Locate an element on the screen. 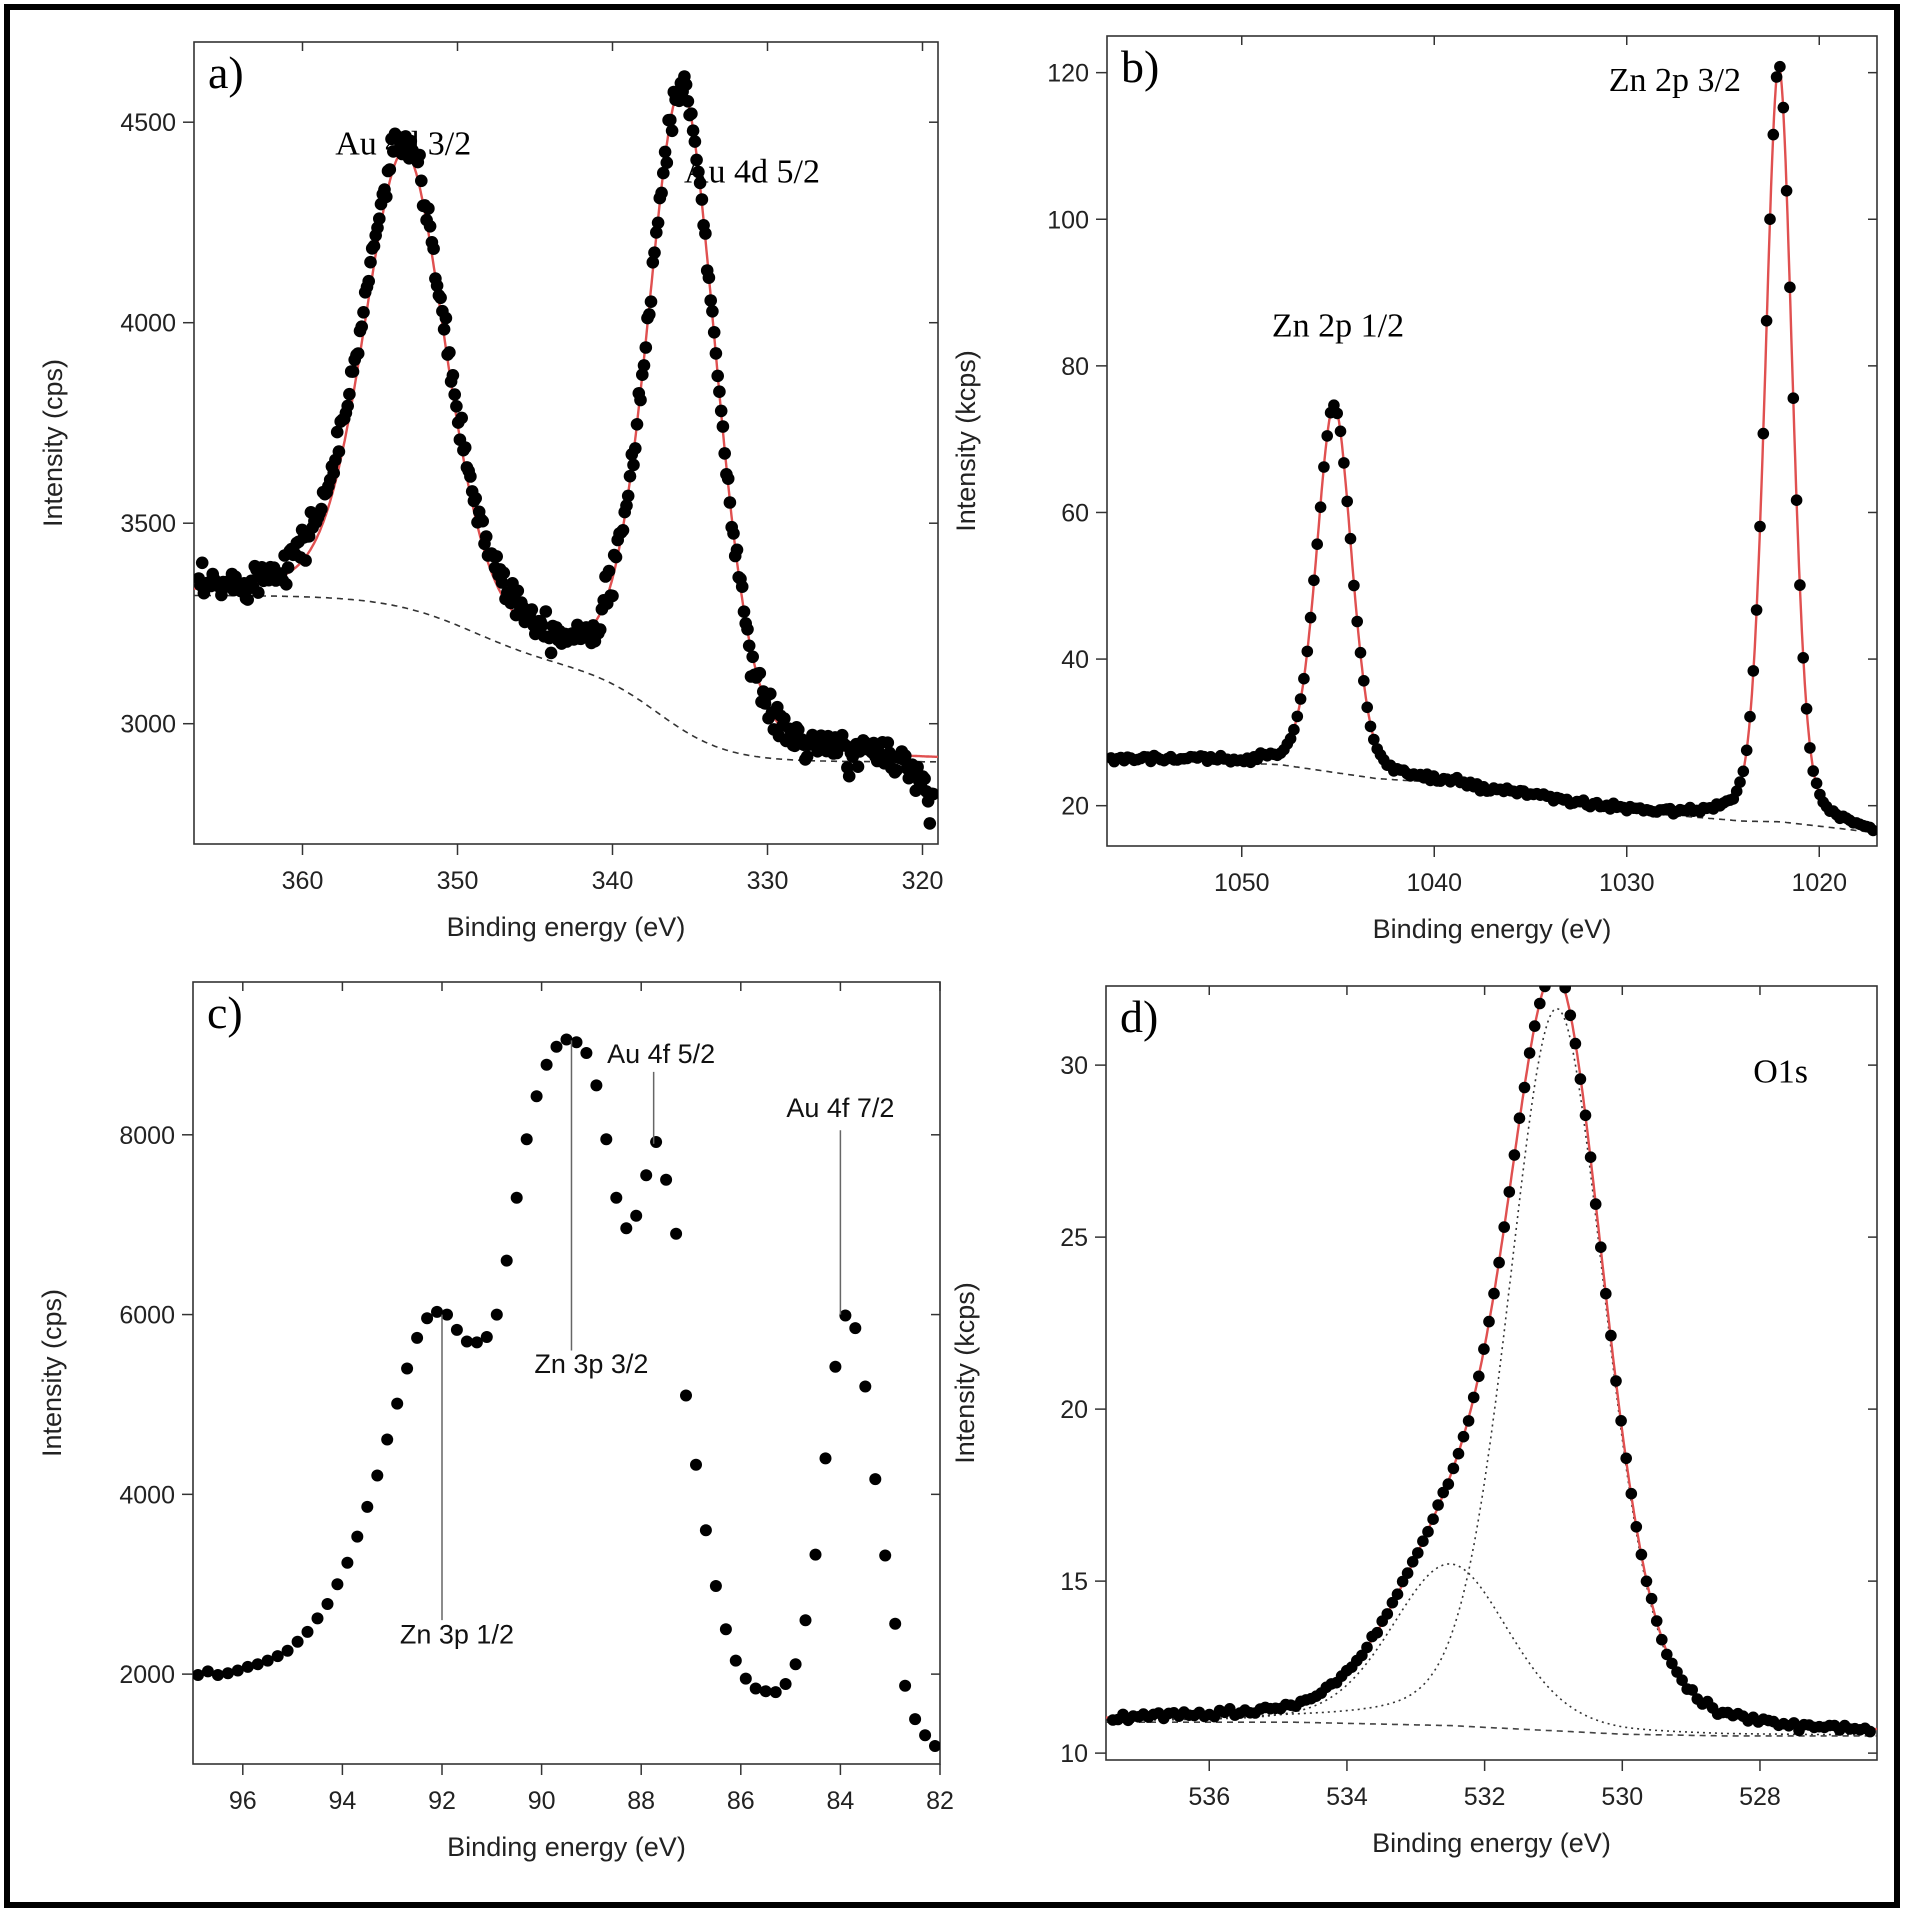  annotation-c-1: Au 4f 7/2 is located at coordinates (840, 1108).